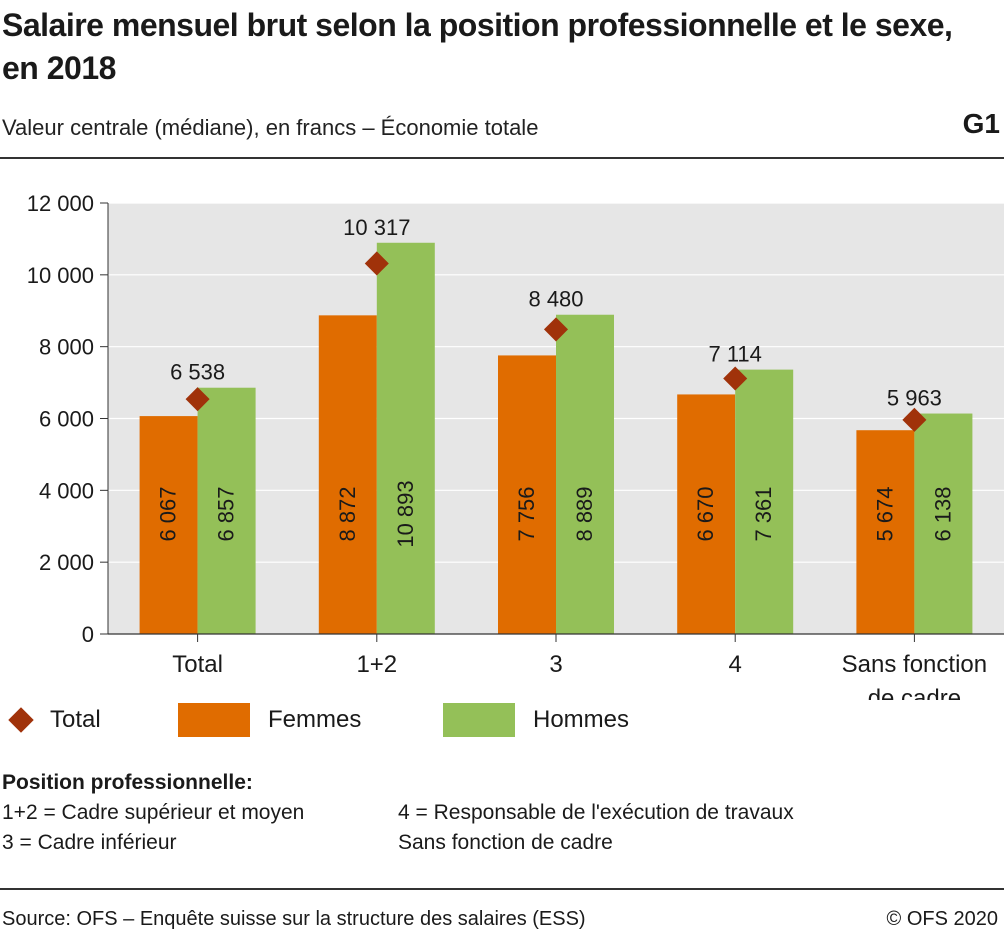 Image resolution: width=1004 pixels, height=940 pixels. I want to click on y-tick-label: 10 000, so click(60, 275).